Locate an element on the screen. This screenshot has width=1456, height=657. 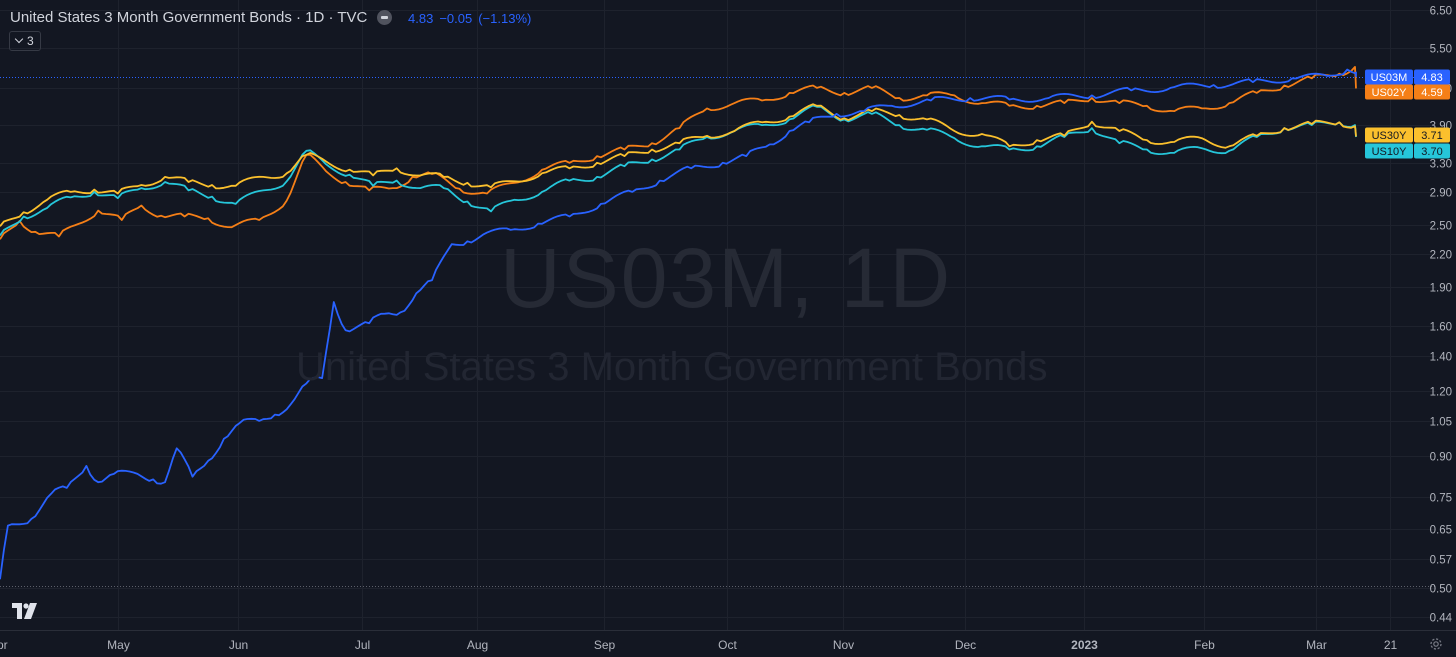
price-label-us03m: US03M 4.83 is located at coordinates (1407, 77).